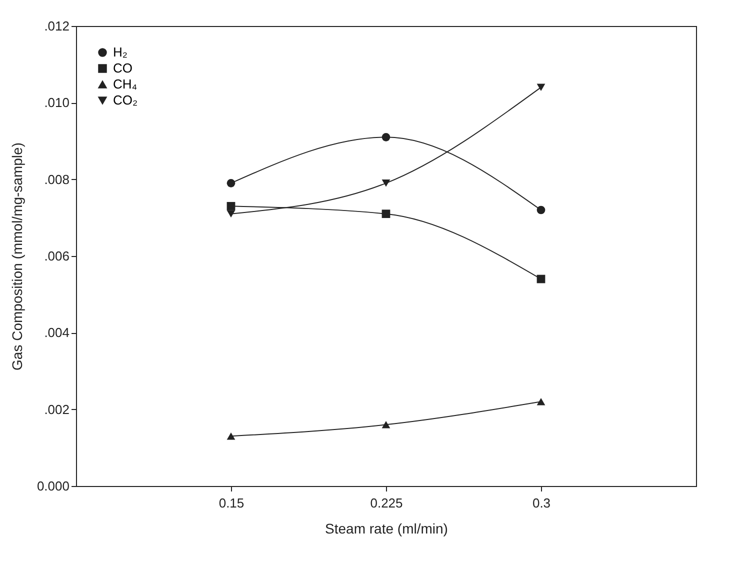 This screenshot has width=743, height=562. I want to click on x-tick-label: 0.225, so click(386, 503).